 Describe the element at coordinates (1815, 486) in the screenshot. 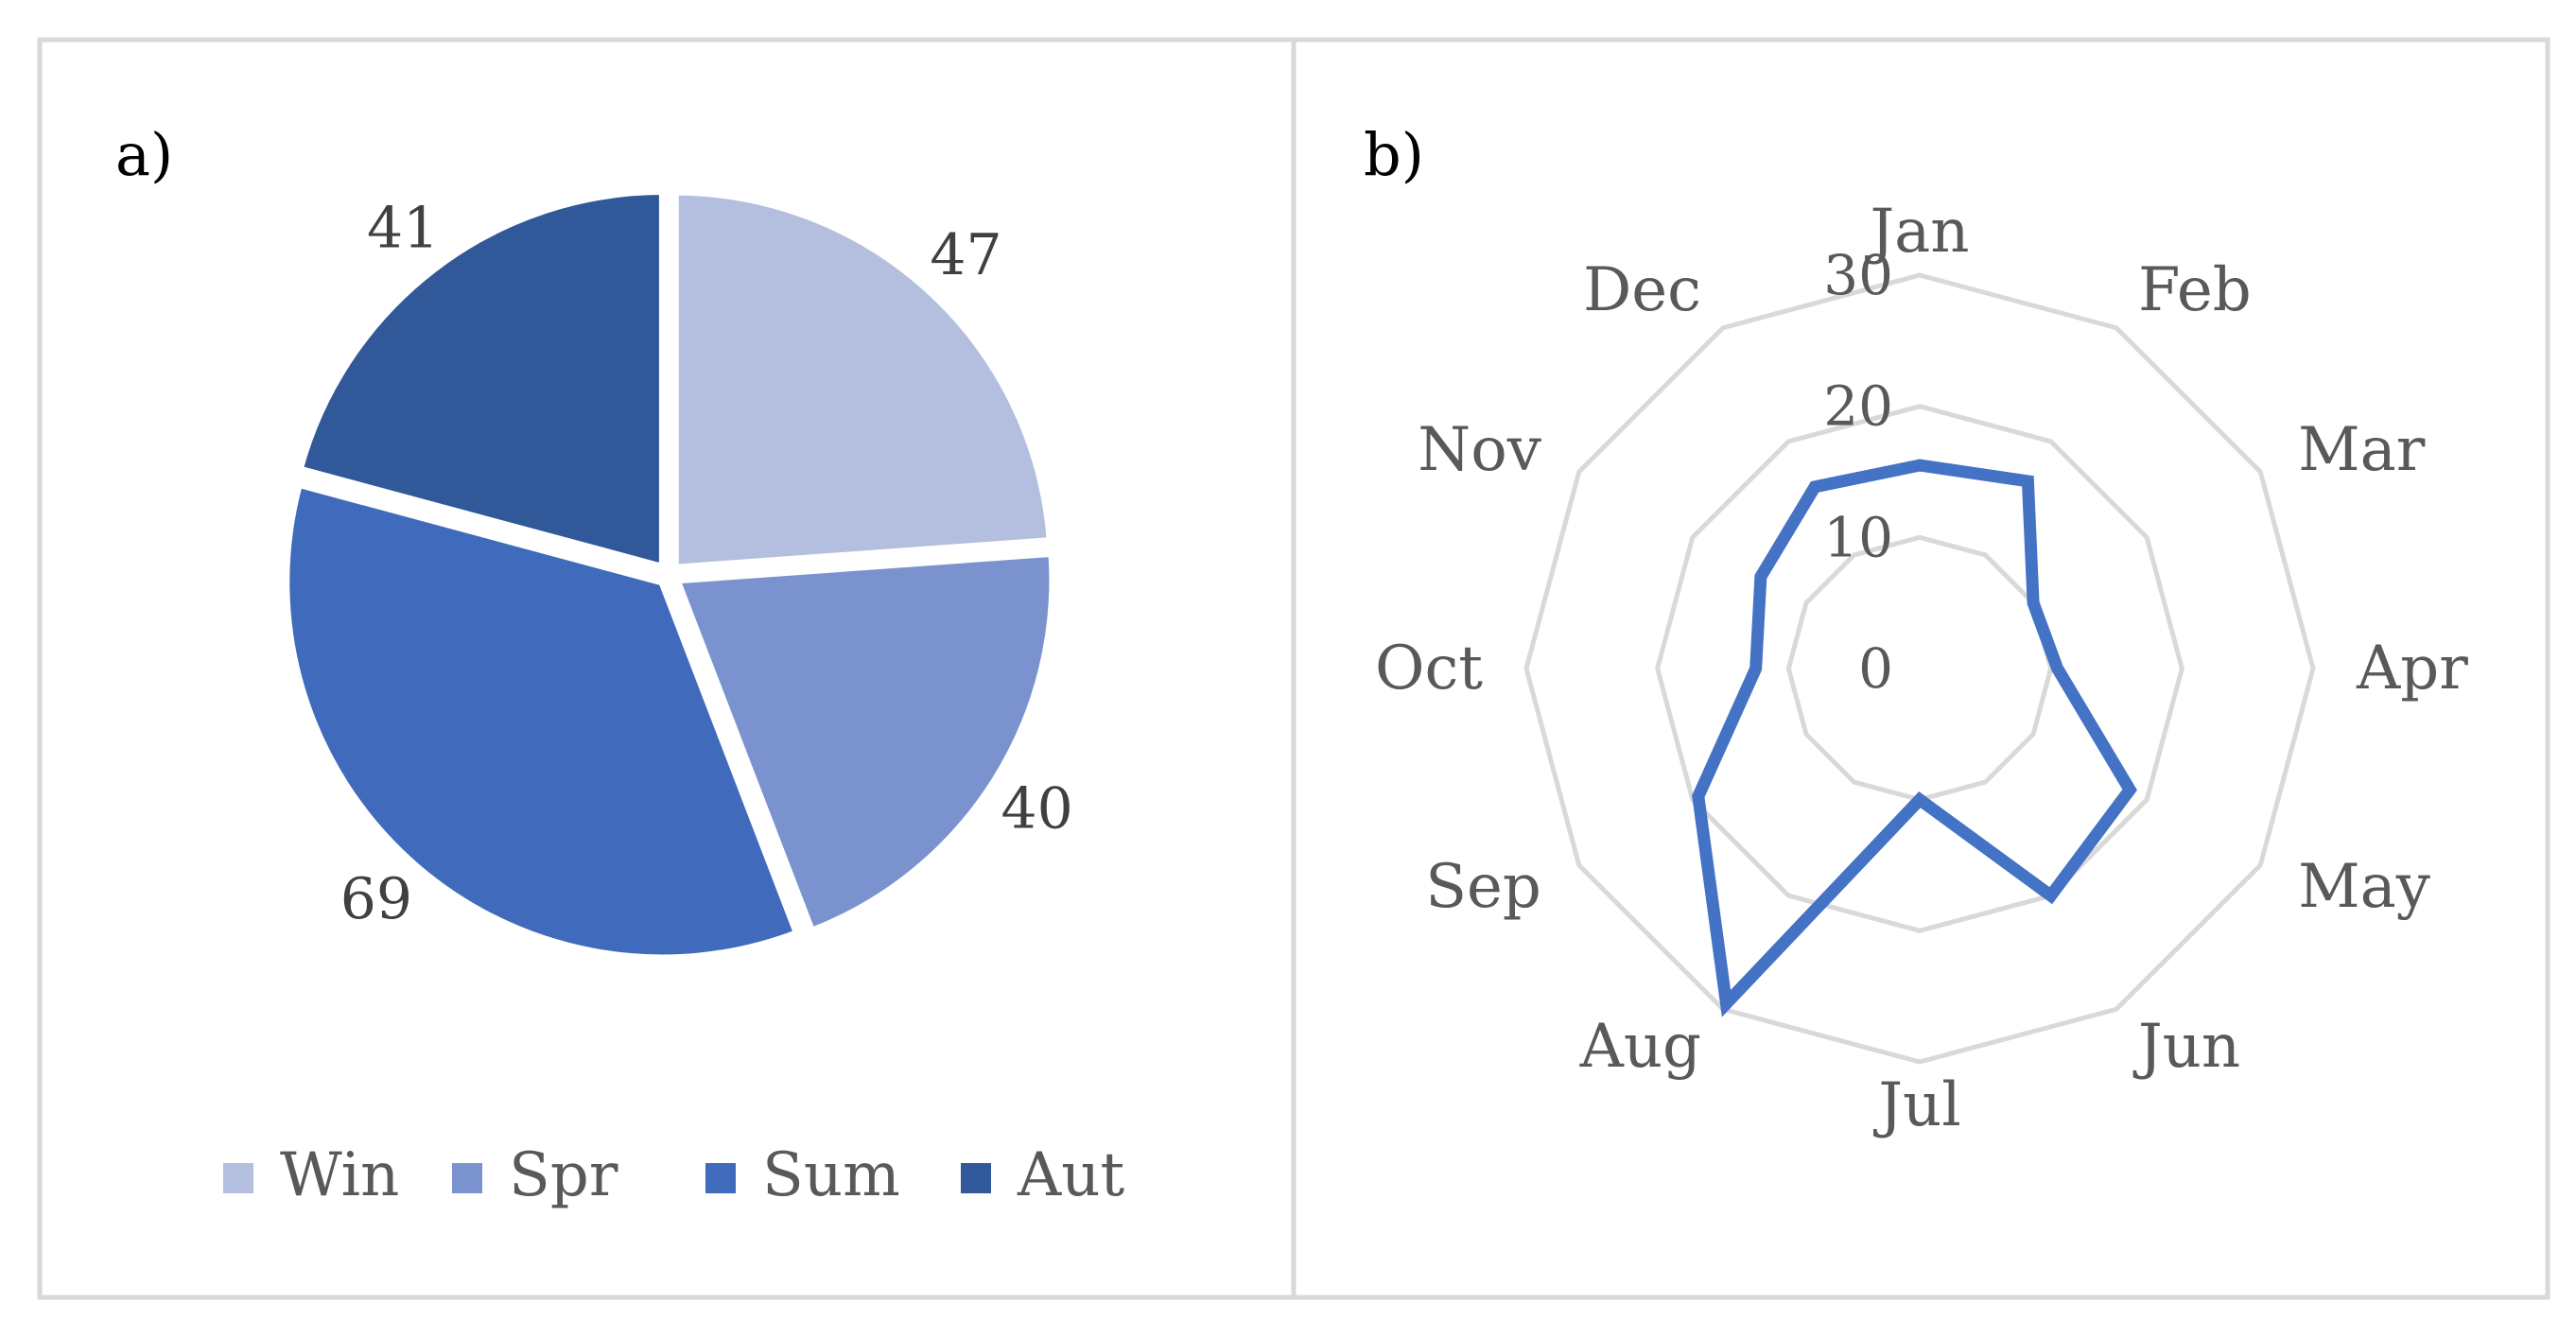

I see `radar-point-dec` at that location.